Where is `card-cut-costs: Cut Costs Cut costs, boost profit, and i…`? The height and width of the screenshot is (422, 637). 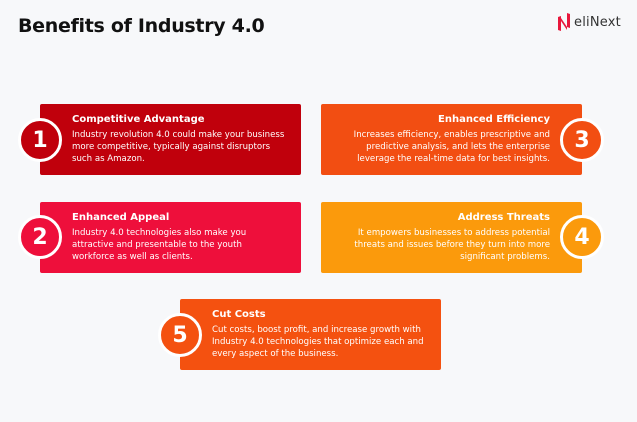 card-cut-costs: Cut Costs Cut costs, boost profit, and i… is located at coordinates (310, 334).